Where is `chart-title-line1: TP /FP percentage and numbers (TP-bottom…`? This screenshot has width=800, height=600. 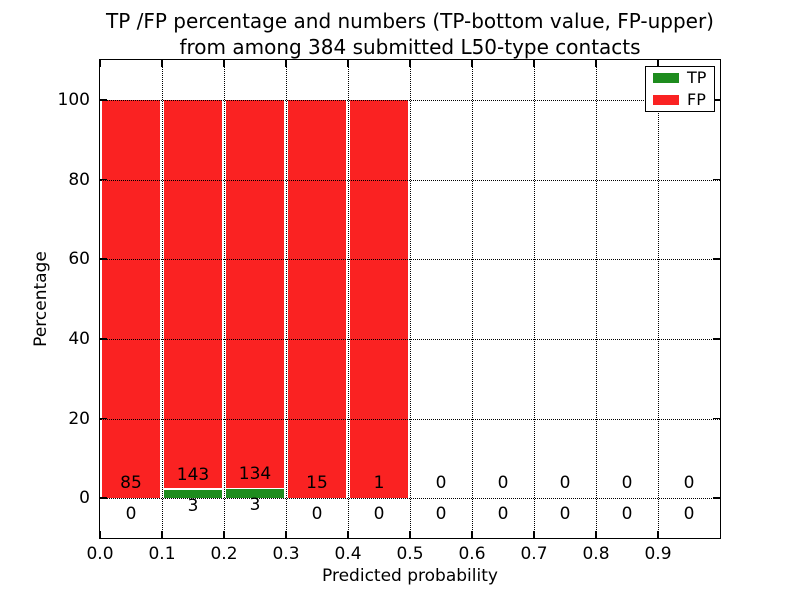 chart-title-line1: TP /FP percentage and numbers (TP-bottom… is located at coordinates (410, 21).